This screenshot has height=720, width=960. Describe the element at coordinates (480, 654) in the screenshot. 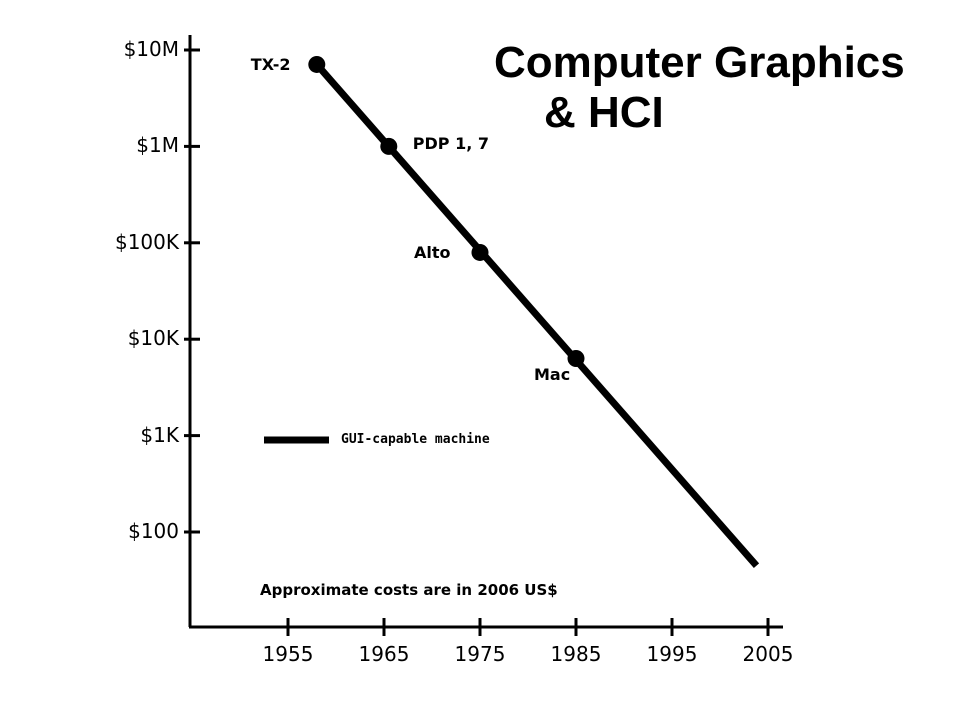

I see `x-tick-label: 1975` at that location.